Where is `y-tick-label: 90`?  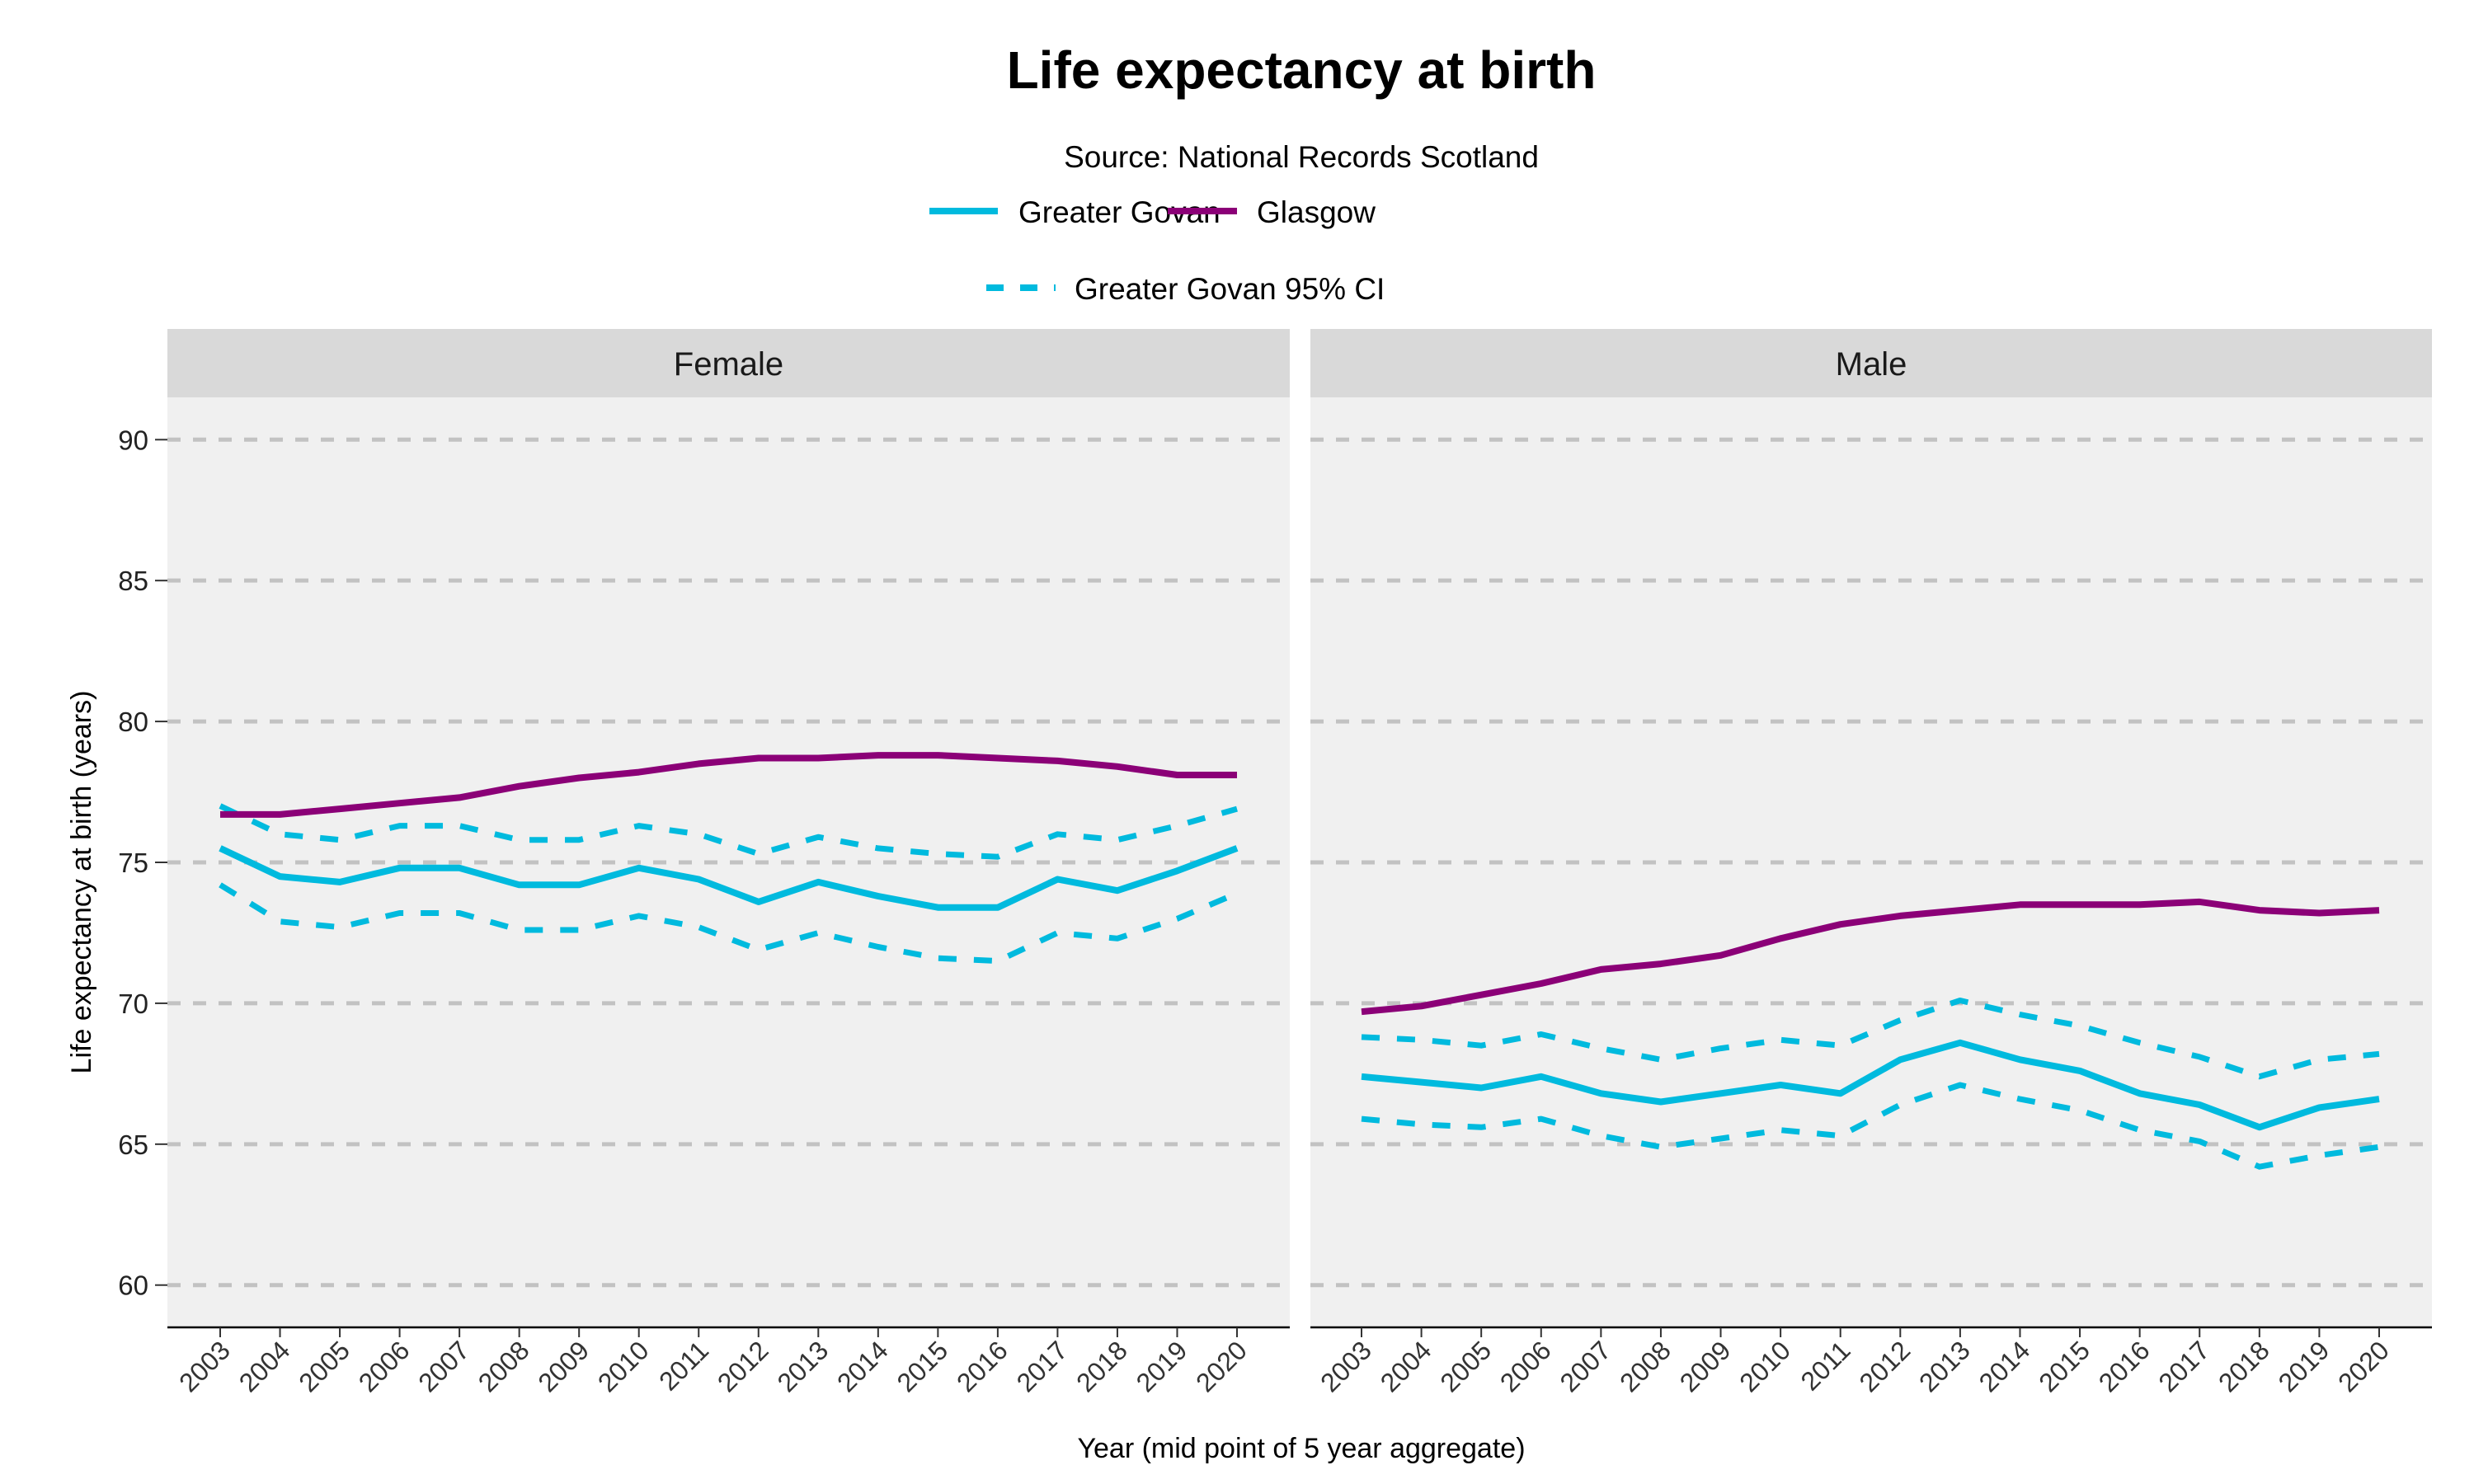
y-tick-label: 90 is located at coordinates (133, 440).